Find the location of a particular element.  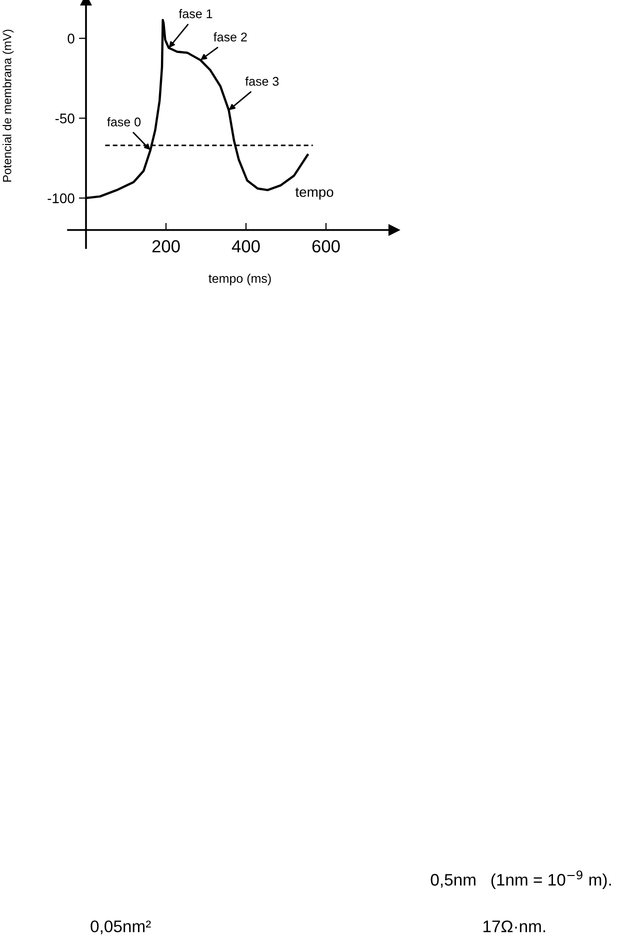

y-tick-label: -100 is located at coordinates (61, 198).